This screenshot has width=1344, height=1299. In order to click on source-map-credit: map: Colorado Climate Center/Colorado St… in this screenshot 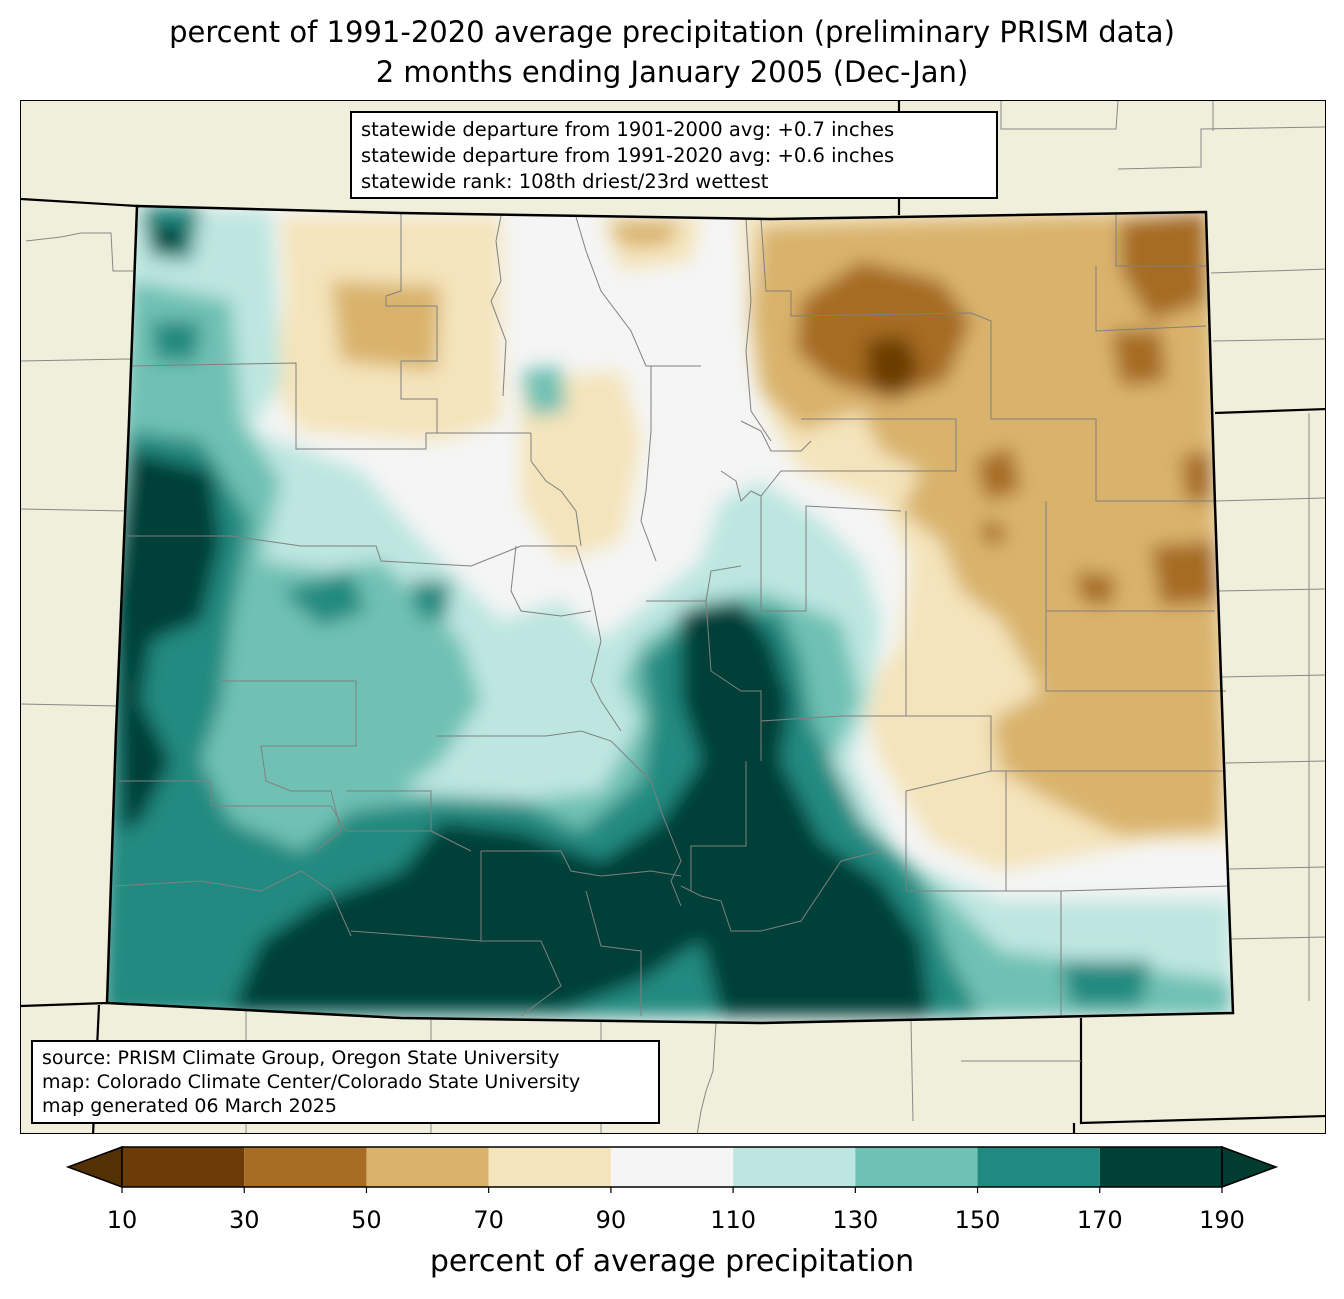, I will do `click(311, 1082)`.